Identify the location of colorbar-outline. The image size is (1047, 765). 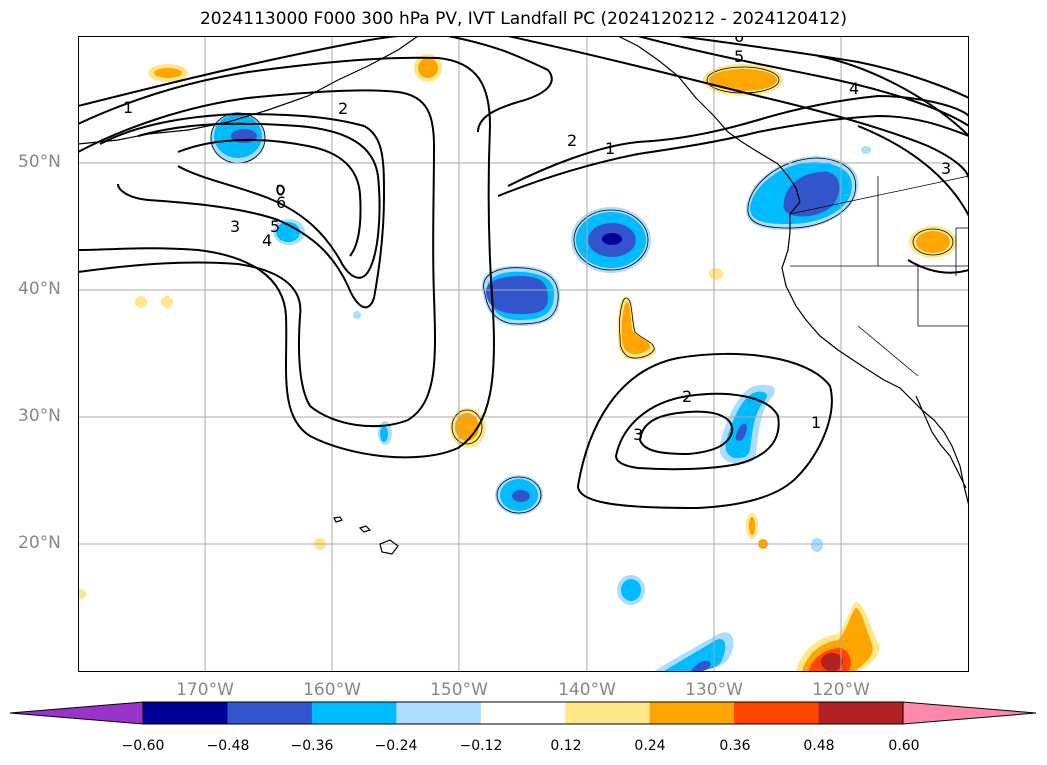
(523, 713).